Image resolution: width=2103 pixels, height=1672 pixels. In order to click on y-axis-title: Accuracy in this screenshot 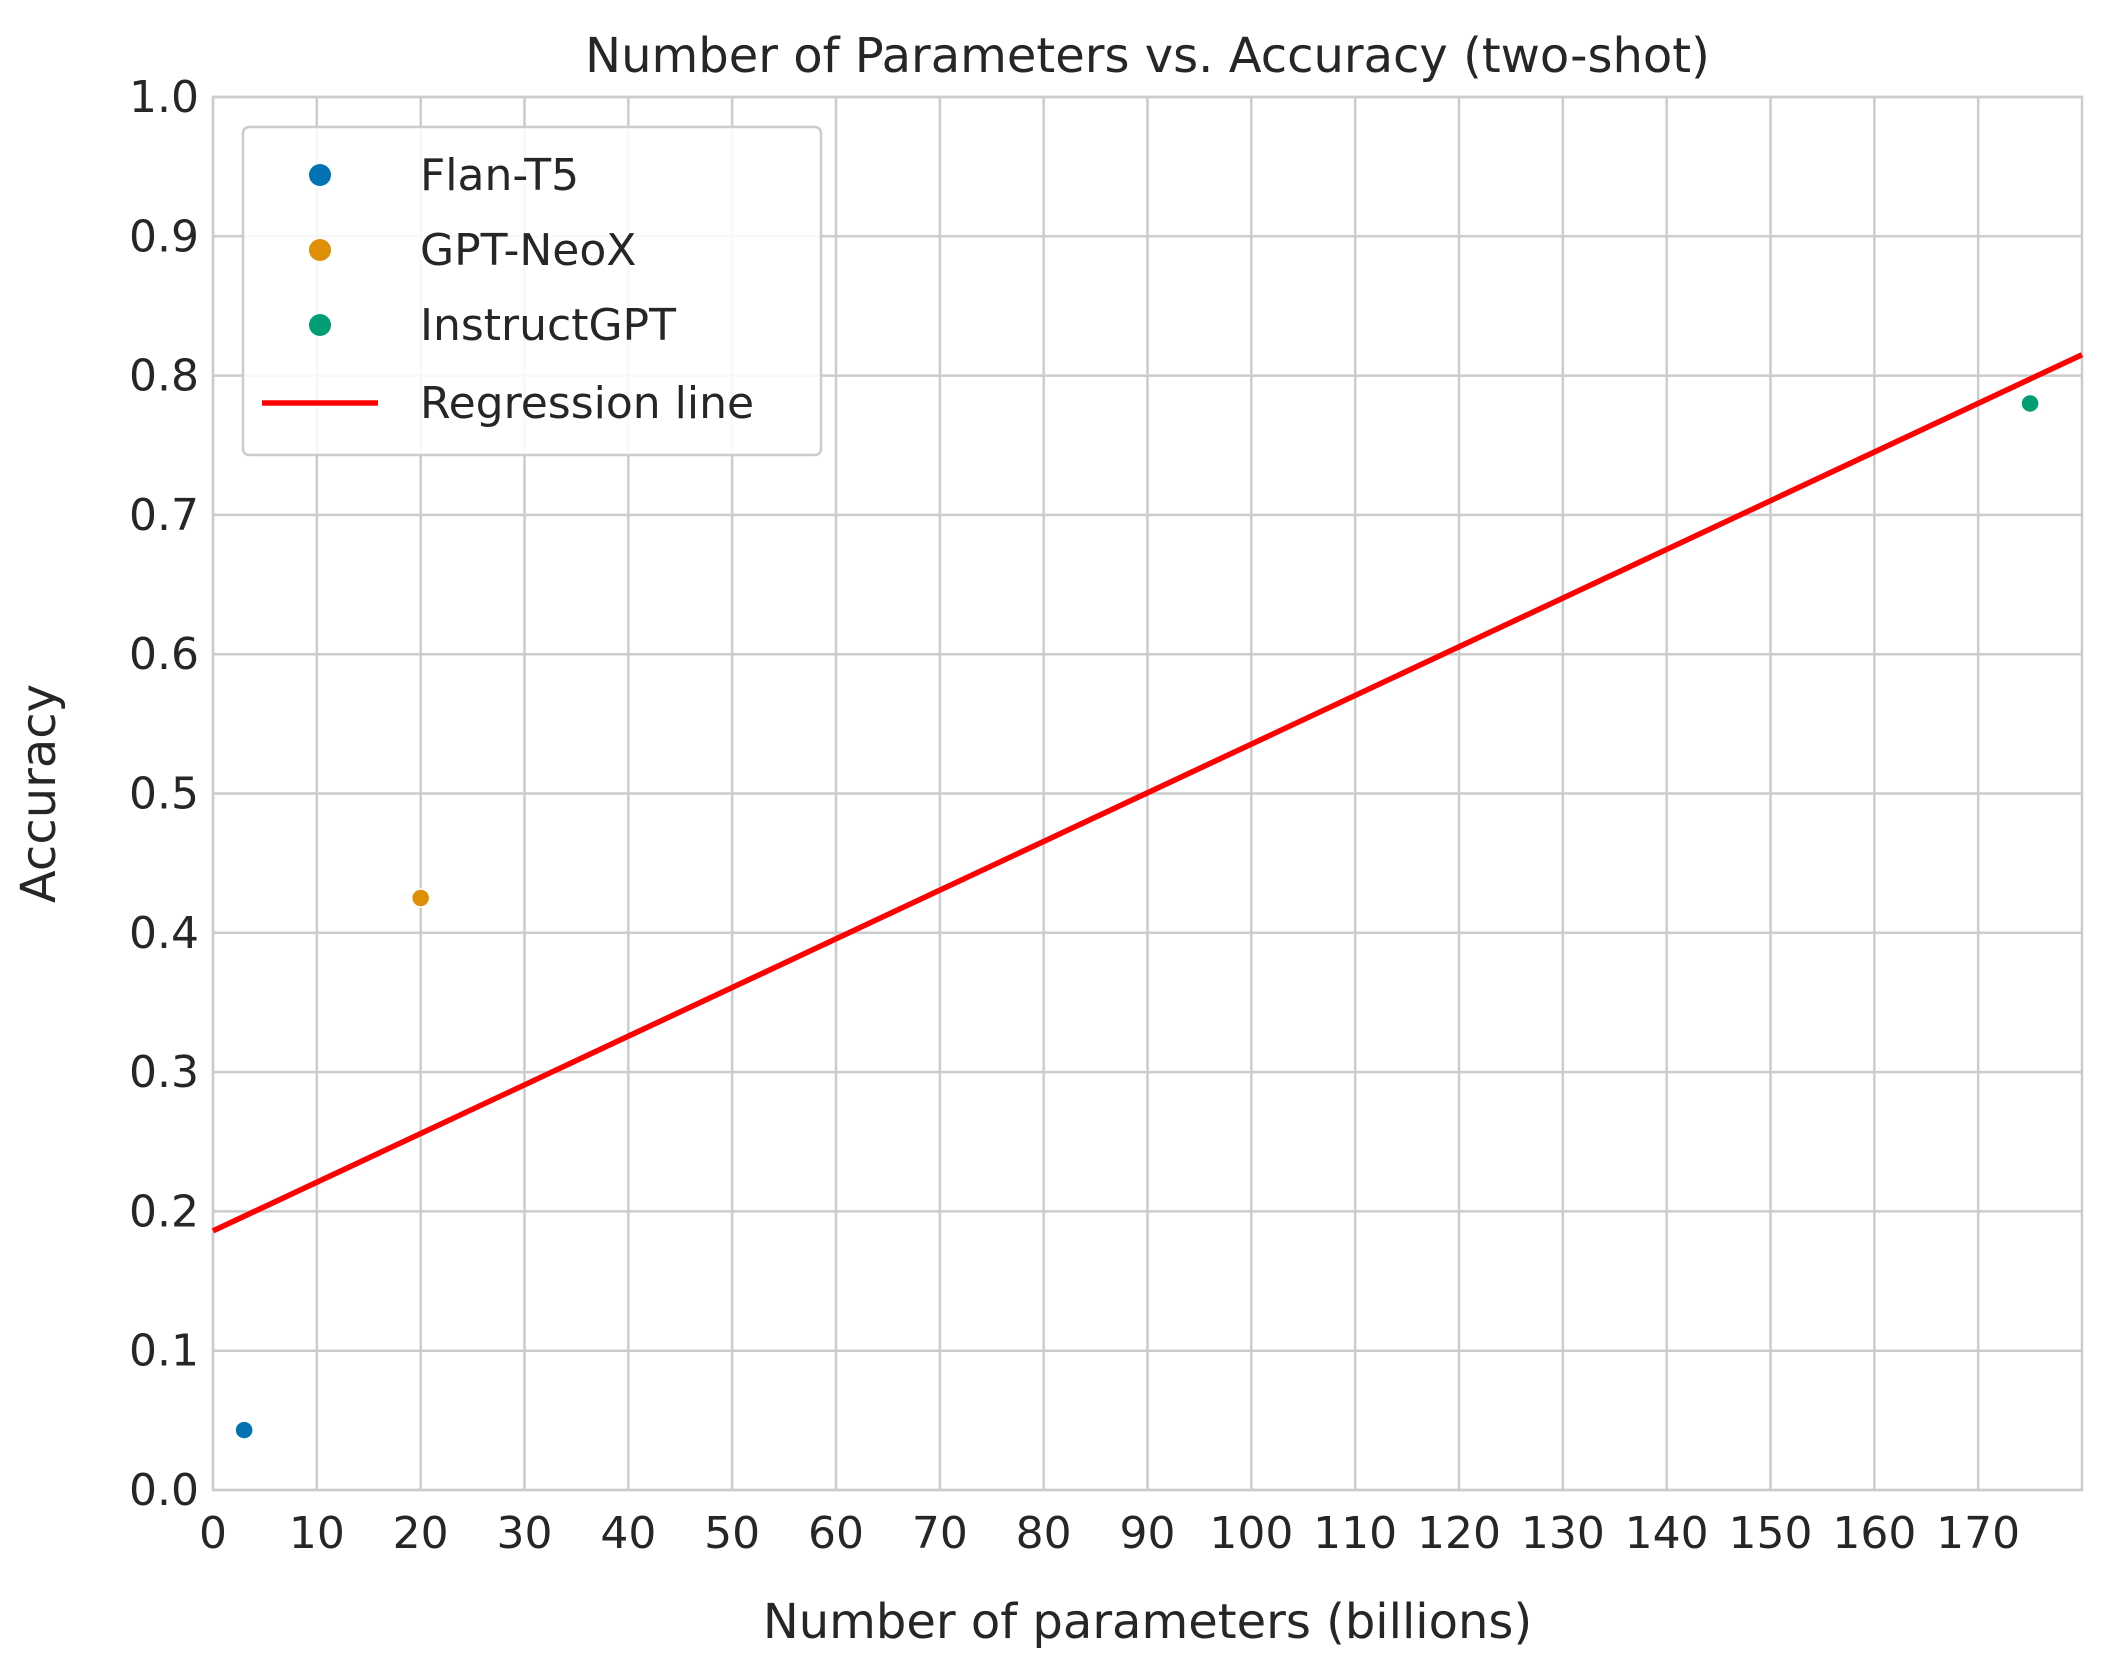, I will do `click(39, 793)`.